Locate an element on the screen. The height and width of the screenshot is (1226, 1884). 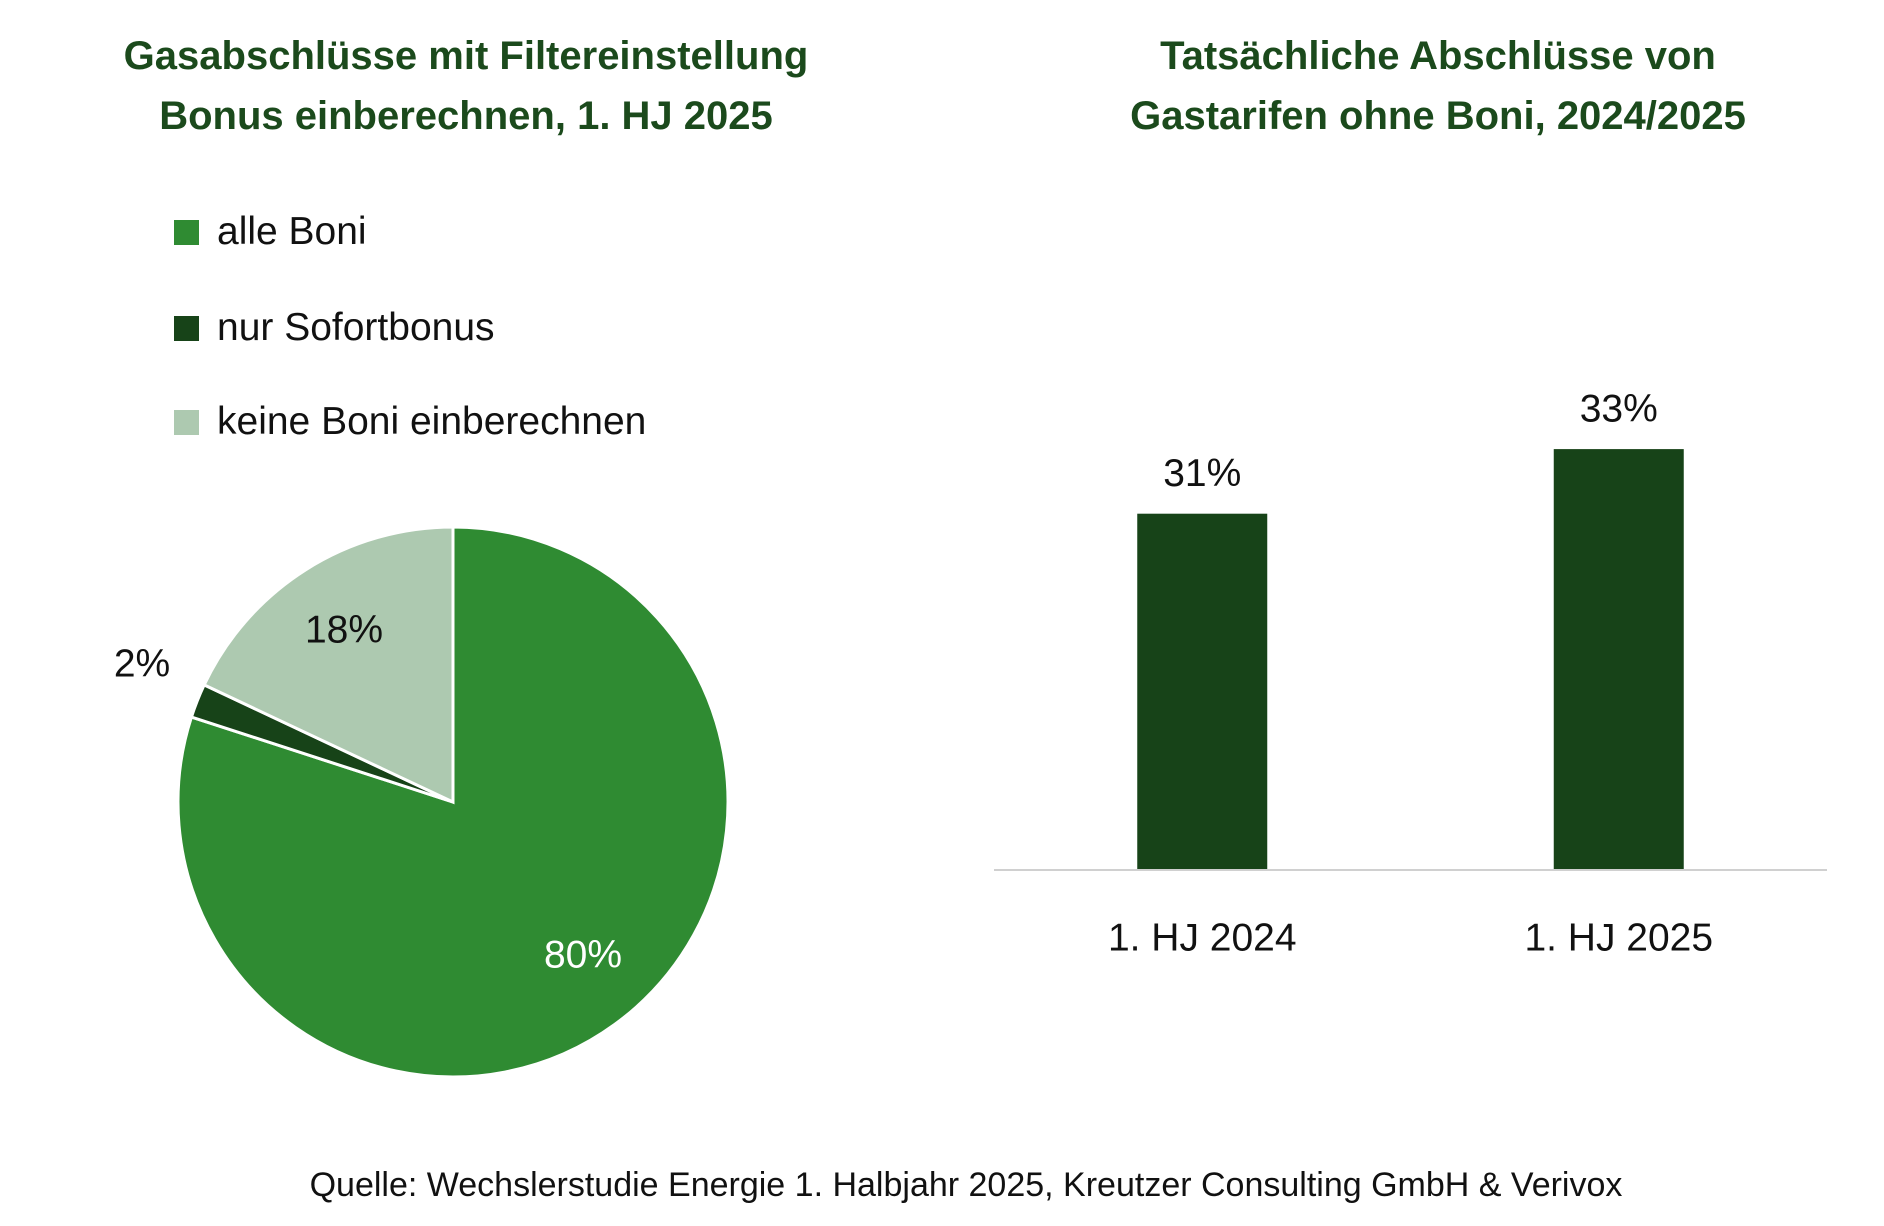
x-tick-label: 1. HJ 2024 is located at coordinates (1202, 937).